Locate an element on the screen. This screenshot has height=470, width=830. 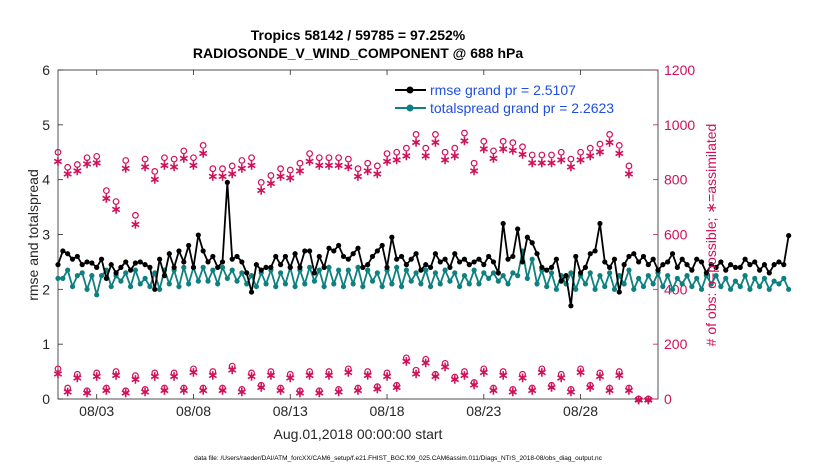
obs-bottom-assimilated-0: ∗ is located at coordinates (58, 373).